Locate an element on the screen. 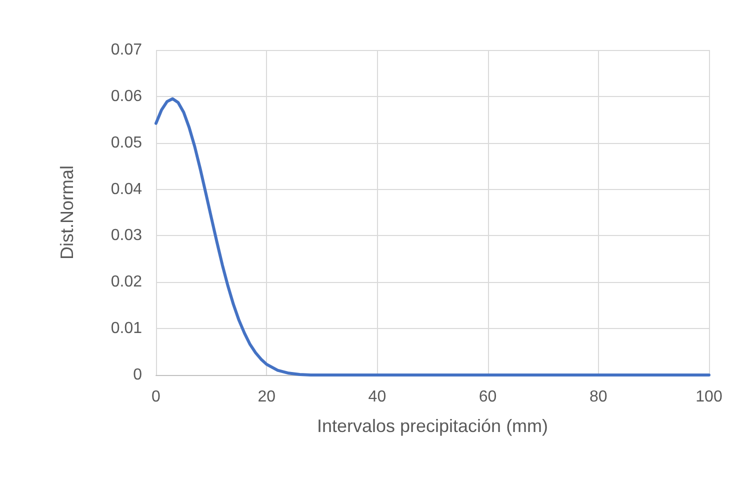 This screenshot has height=498, width=751. y-tick-label: 0 is located at coordinates (137, 375).